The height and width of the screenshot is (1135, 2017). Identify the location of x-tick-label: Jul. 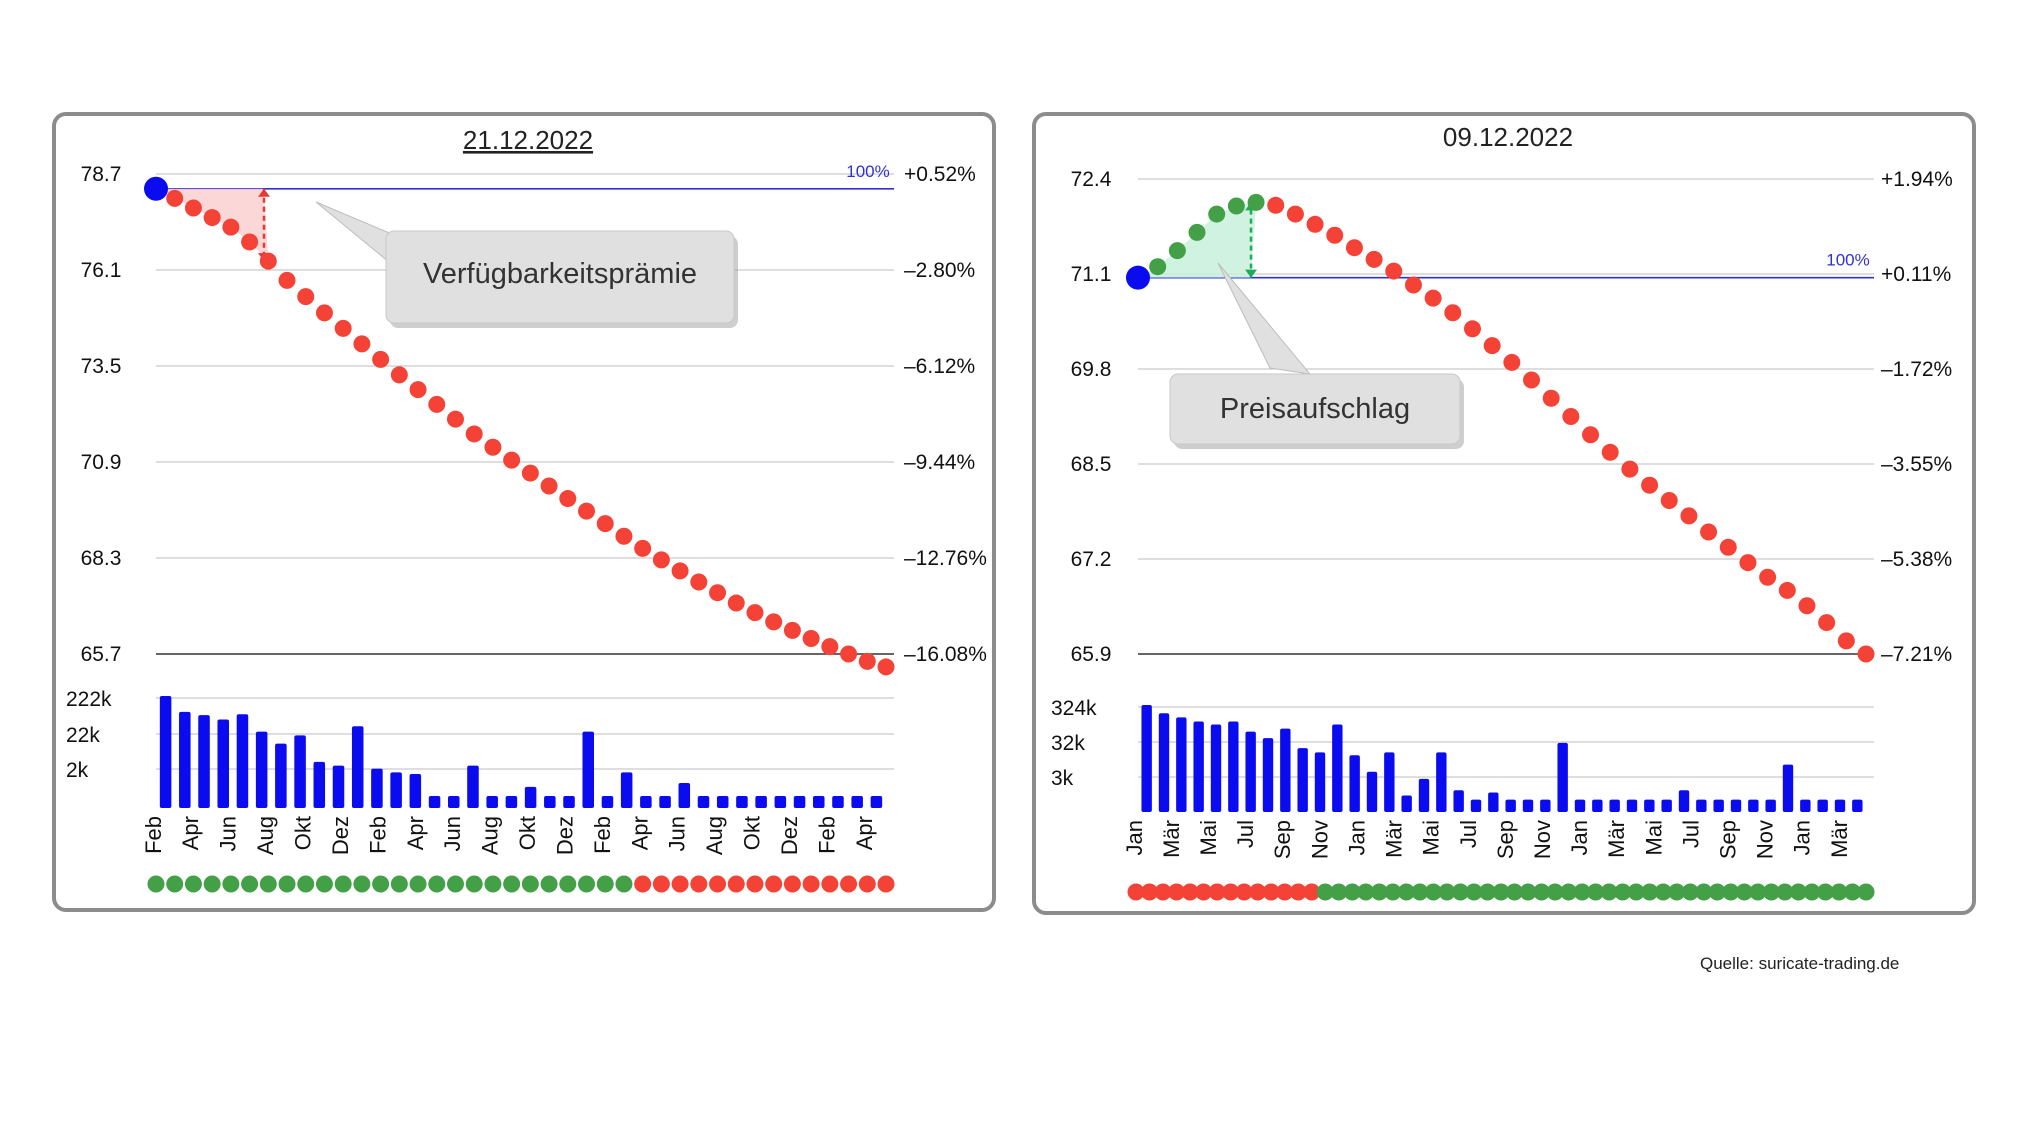
(1245, 834).